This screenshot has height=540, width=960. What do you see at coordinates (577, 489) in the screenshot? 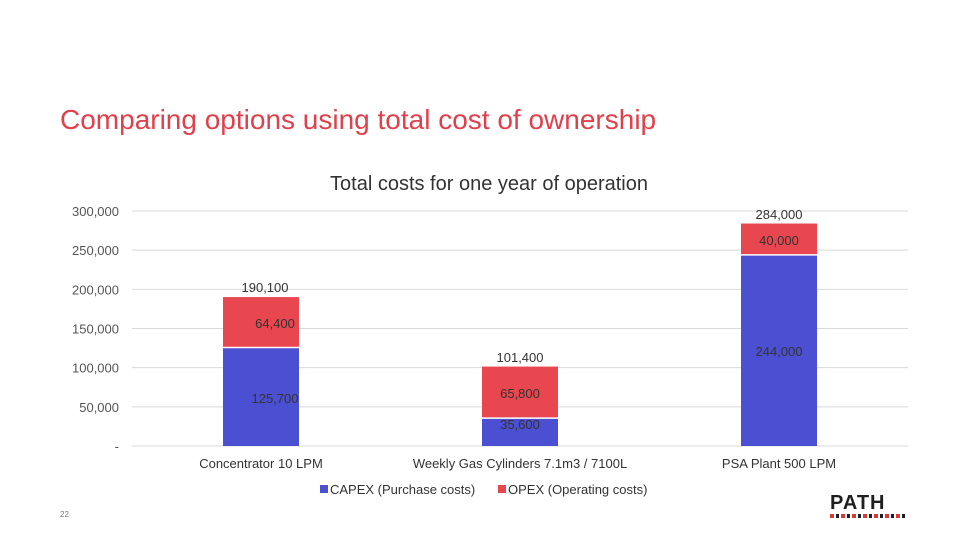
I see `legend-label-opex: OPEX (Operating costs)` at bounding box center [577, 489].